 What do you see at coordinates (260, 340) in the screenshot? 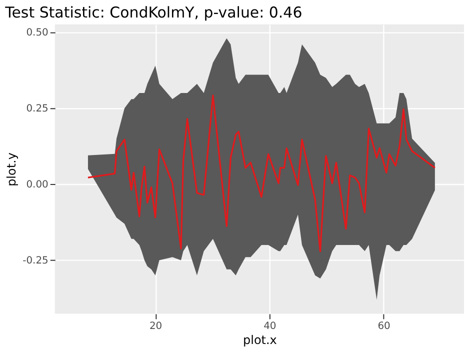
I see `x-axis-title: plot.x` at bounding box center [260, 340].